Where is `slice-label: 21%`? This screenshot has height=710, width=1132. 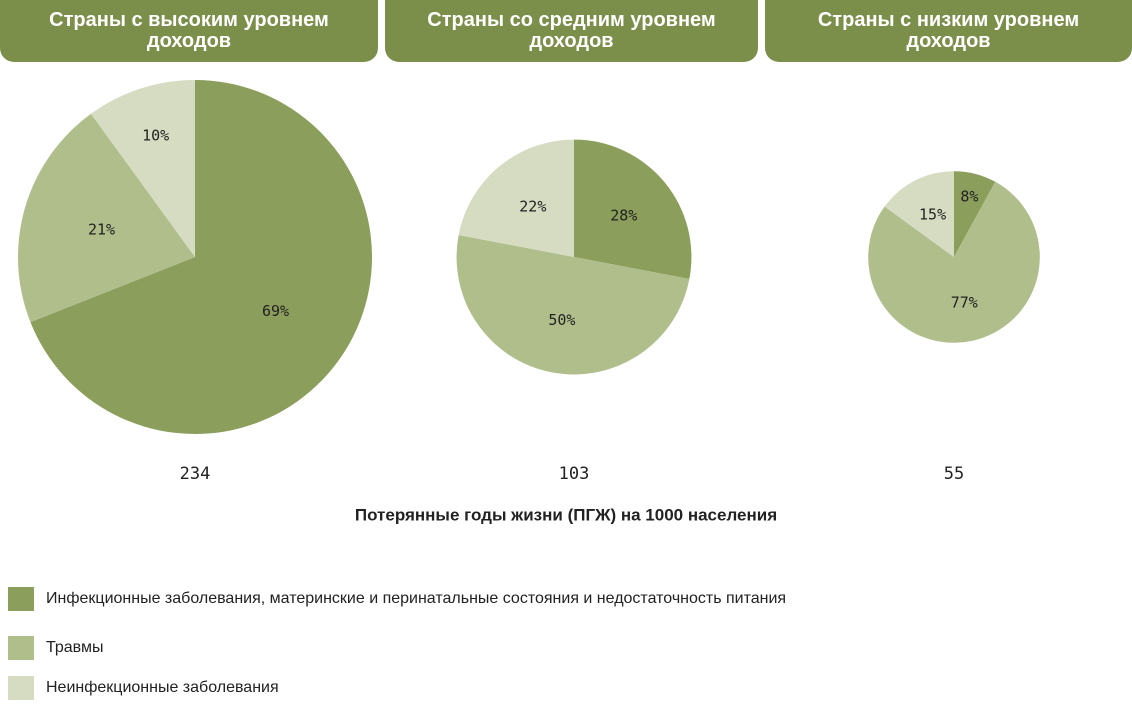 slice-label: 21% is located at coordinates (101, 229).